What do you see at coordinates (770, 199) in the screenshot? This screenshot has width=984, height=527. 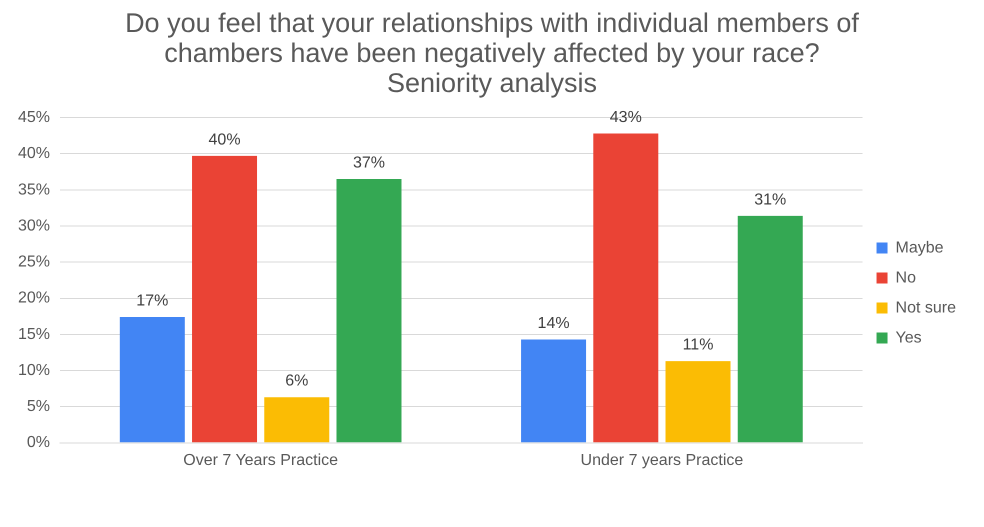 I see `data-label: 31%` at bounding box center [770, 199].